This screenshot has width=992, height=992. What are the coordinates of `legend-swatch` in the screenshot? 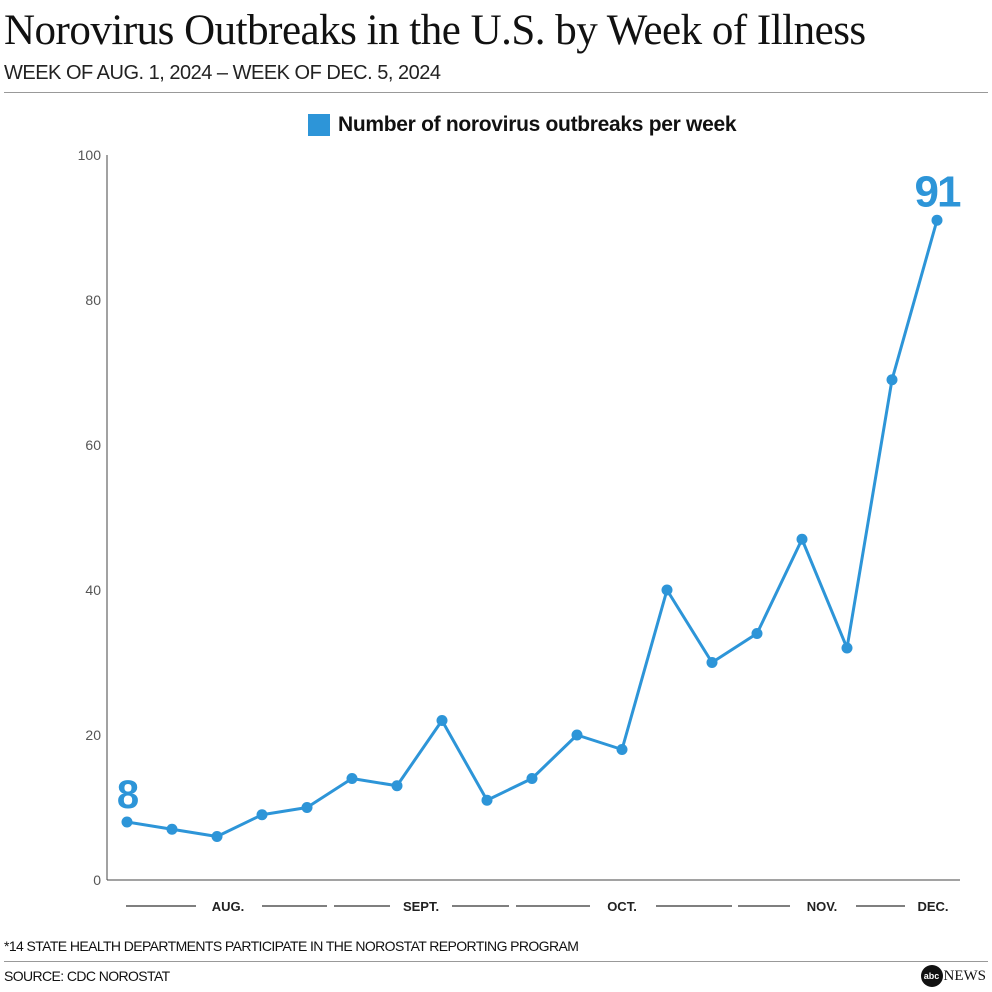 It's located at (319, 125).